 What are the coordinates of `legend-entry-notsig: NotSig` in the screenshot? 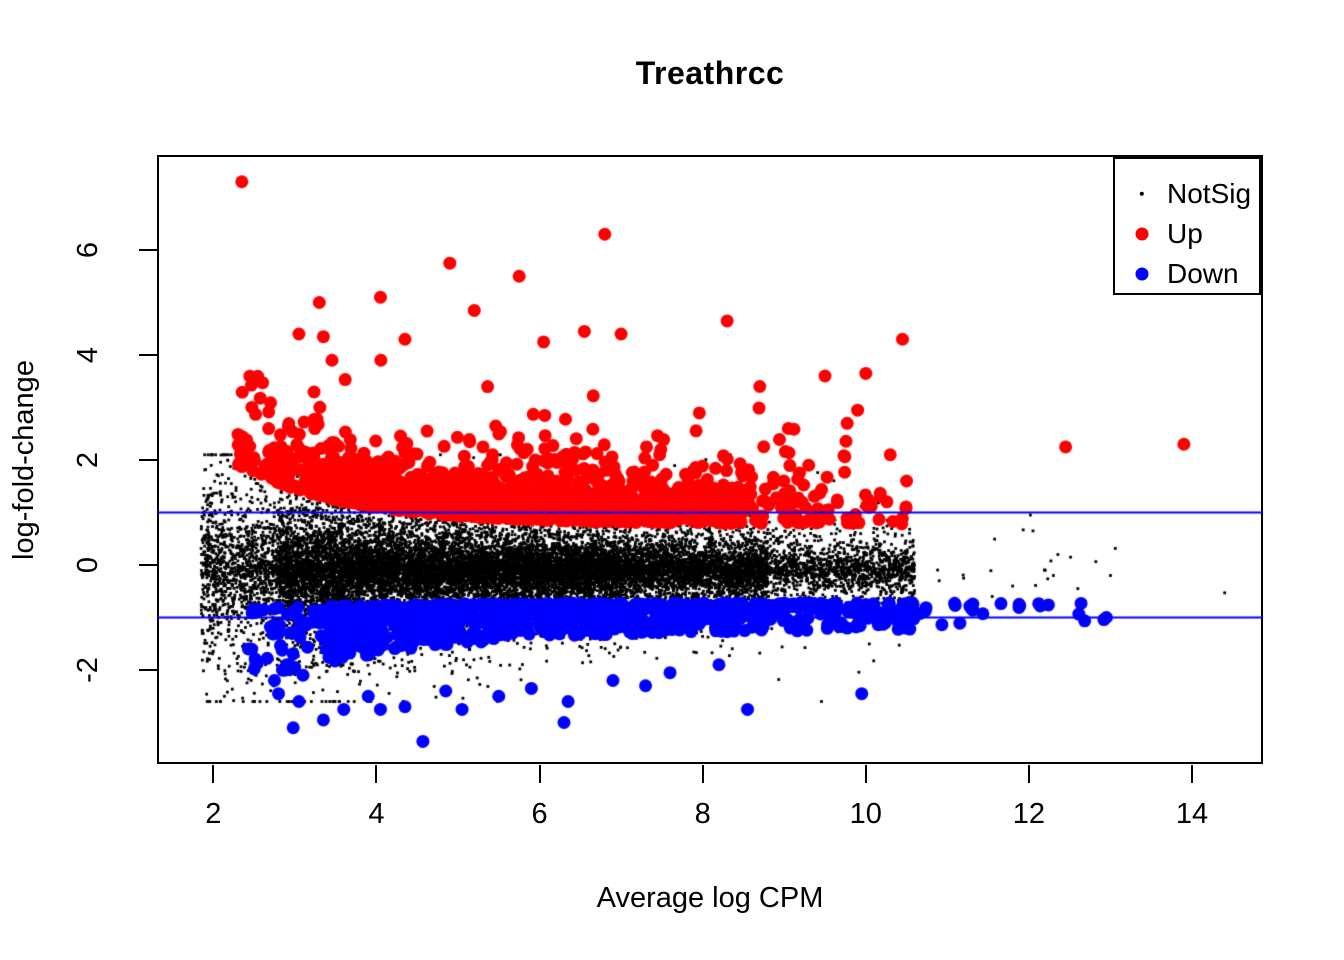 It's located at (1187, 194).